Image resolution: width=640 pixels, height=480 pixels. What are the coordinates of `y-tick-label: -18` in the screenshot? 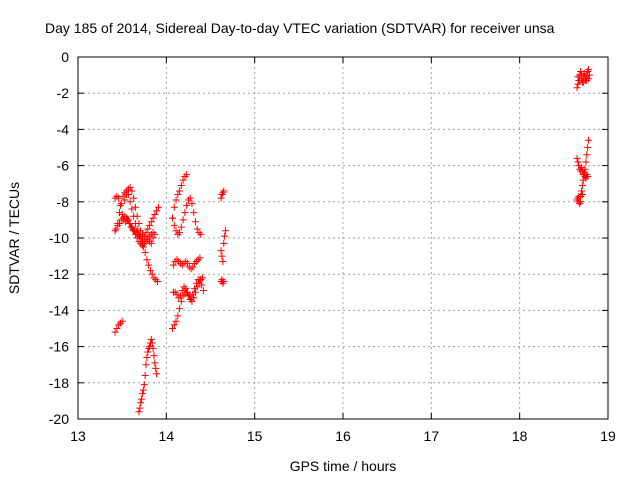 It's located at (59, 383).